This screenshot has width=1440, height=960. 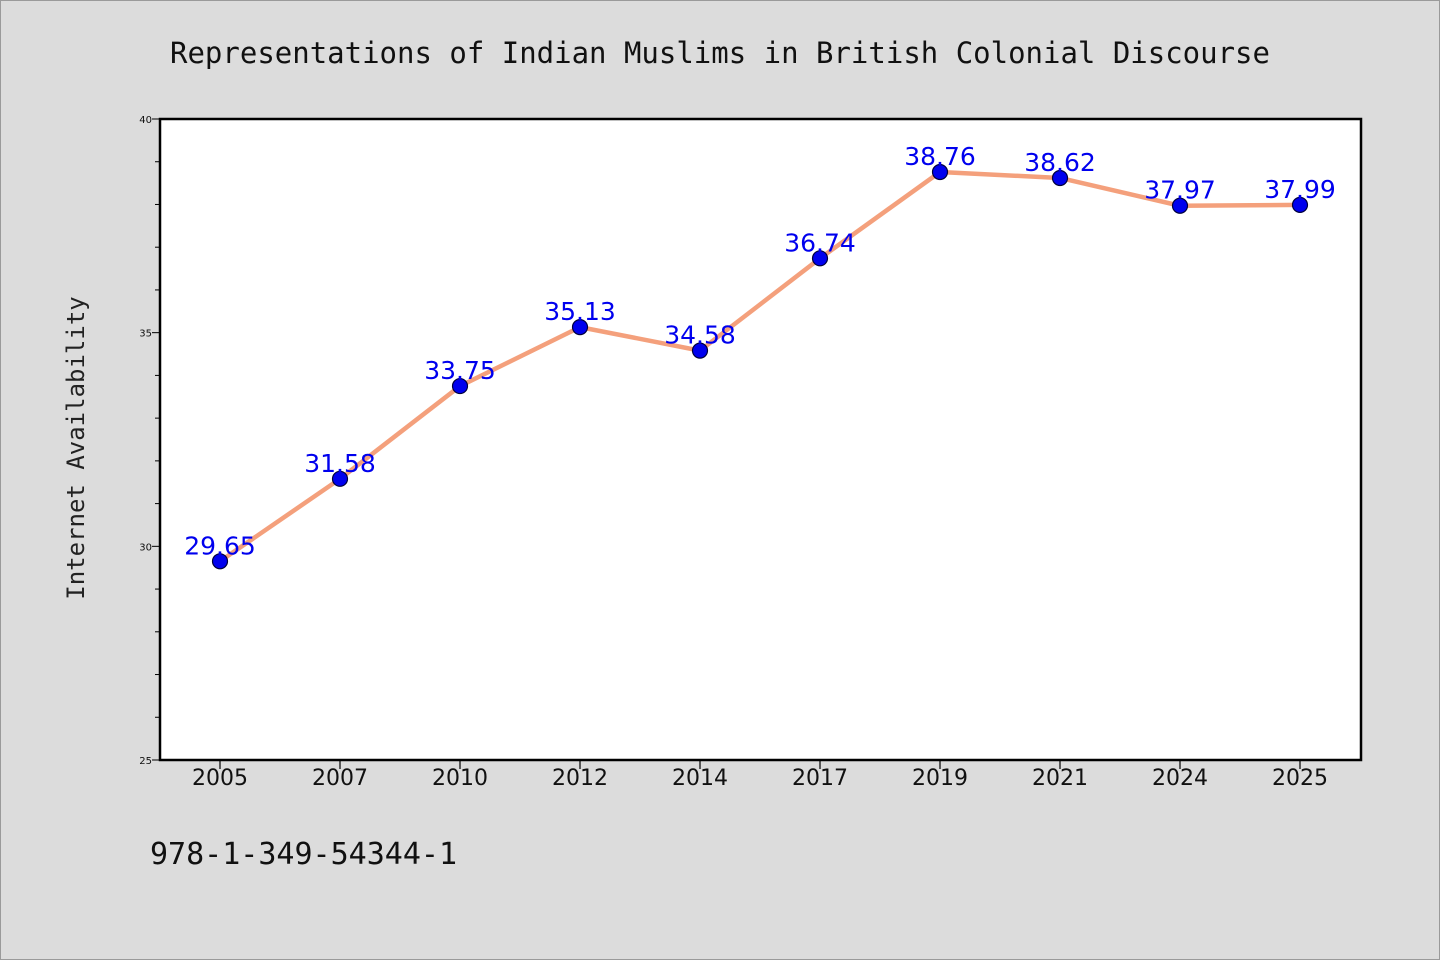 I want to click on x-tick-label: 2021, so click(x=1060, y=778).